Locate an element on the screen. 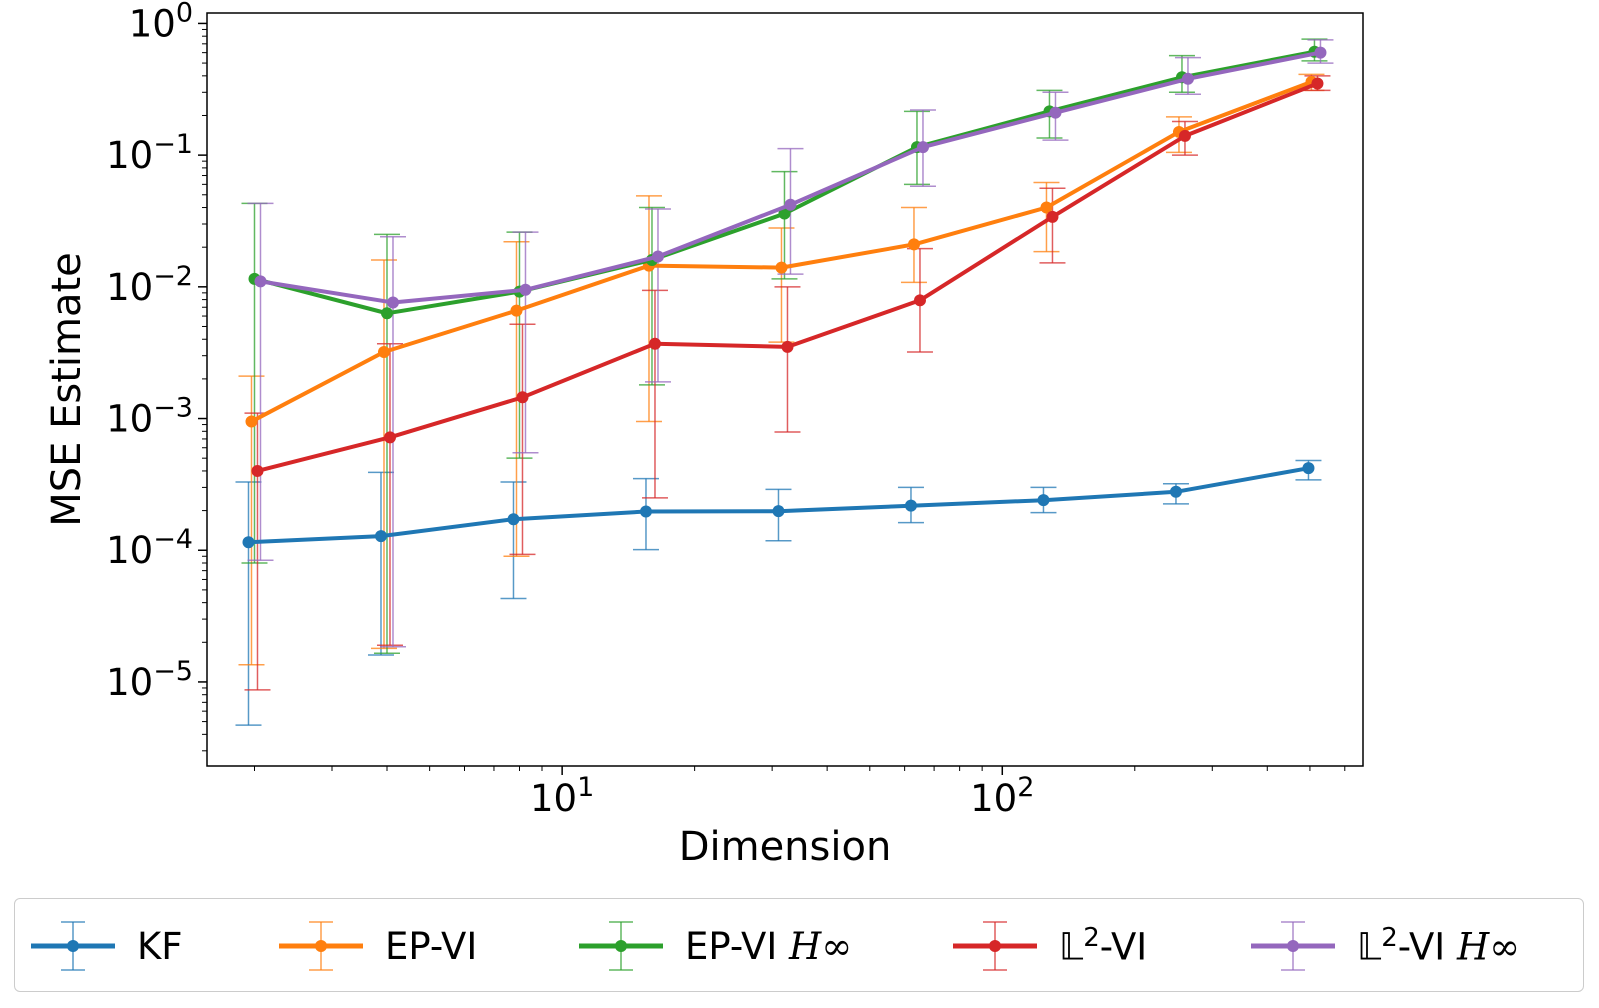 The image size is (1599, 1008). x-axis-label: Dimension is located at coordinates (785, 847).